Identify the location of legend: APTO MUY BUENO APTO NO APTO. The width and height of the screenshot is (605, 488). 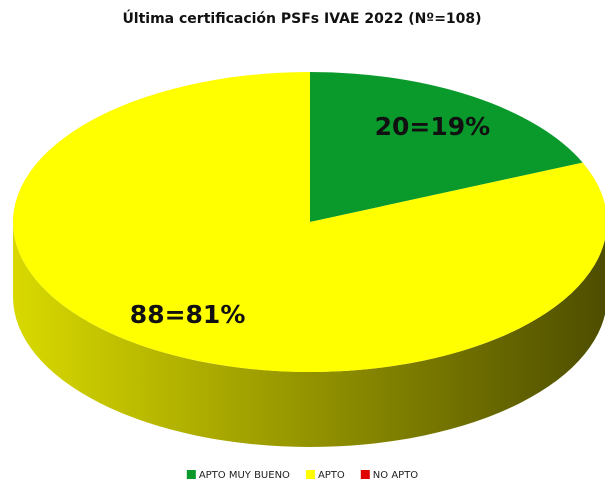
(302, 475).